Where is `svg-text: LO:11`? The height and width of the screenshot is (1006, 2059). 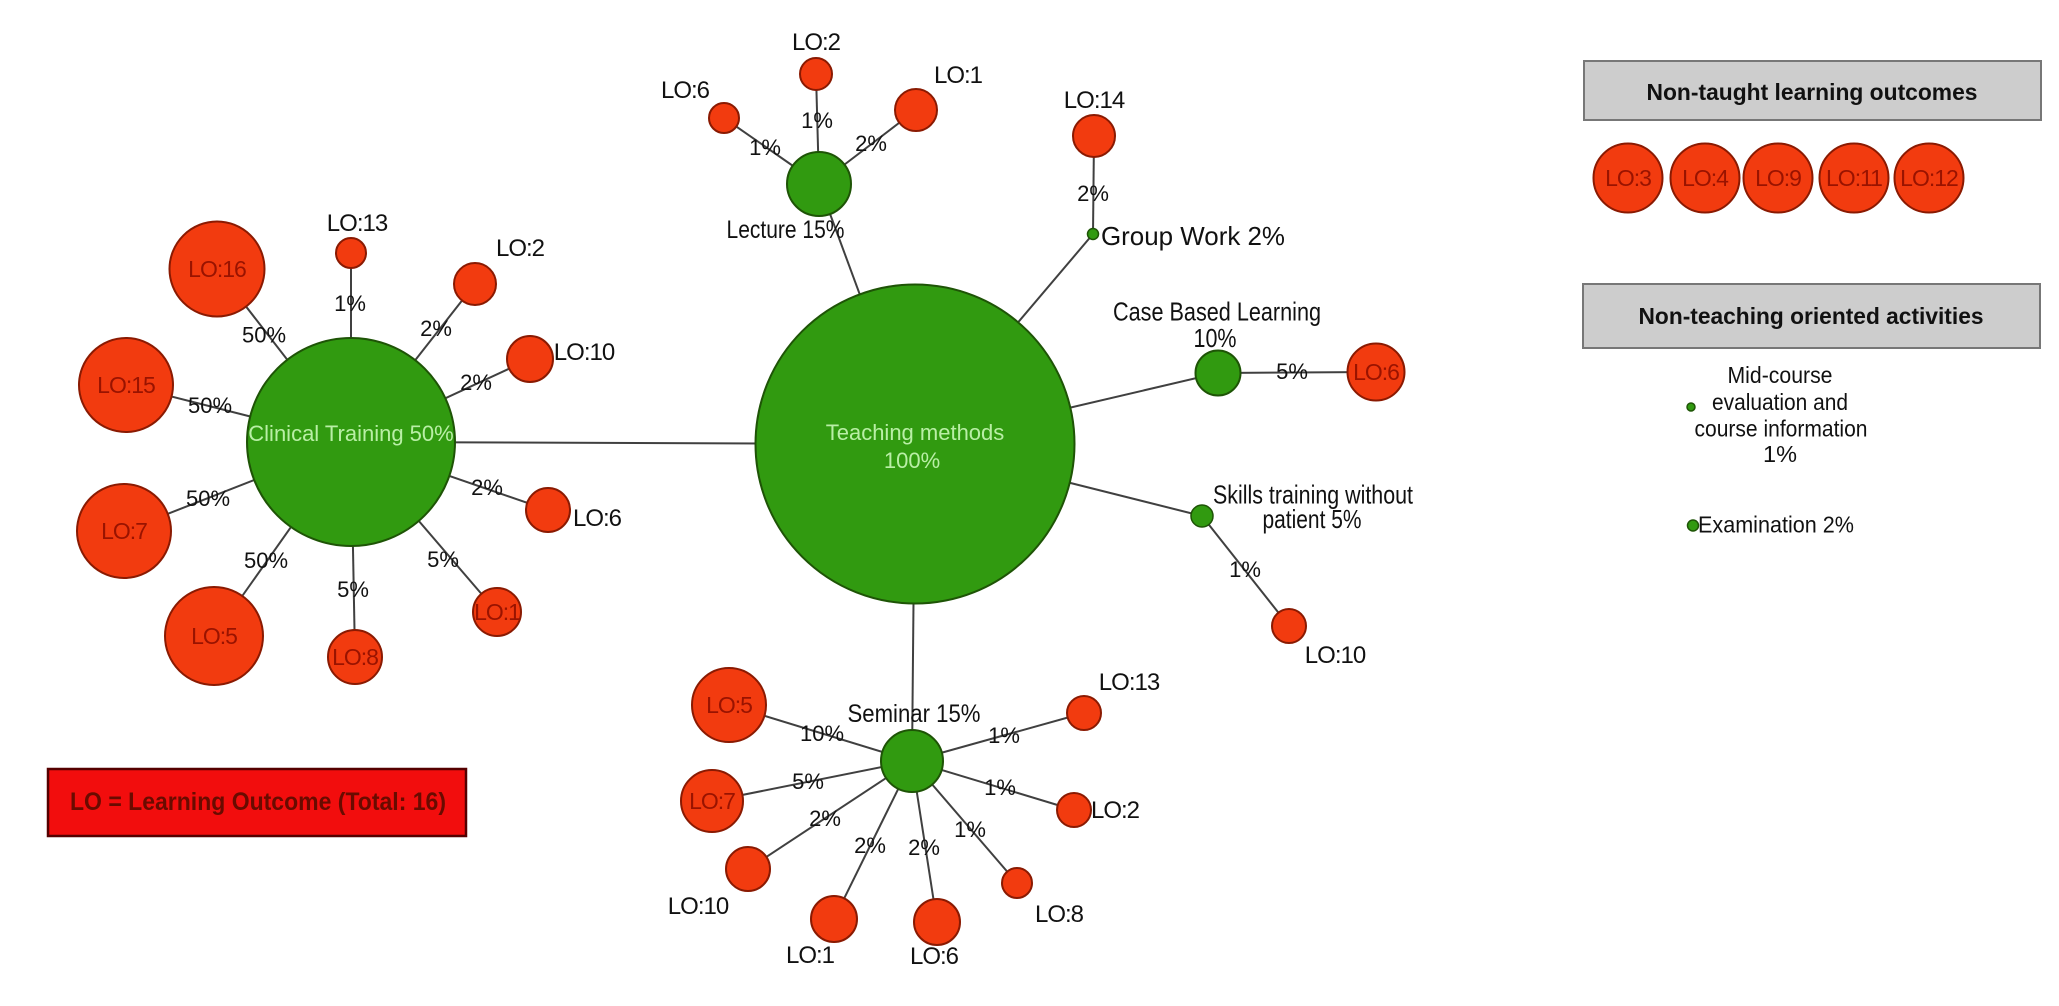 svg-text: LO:11 is located at coordinates (1854, 178).